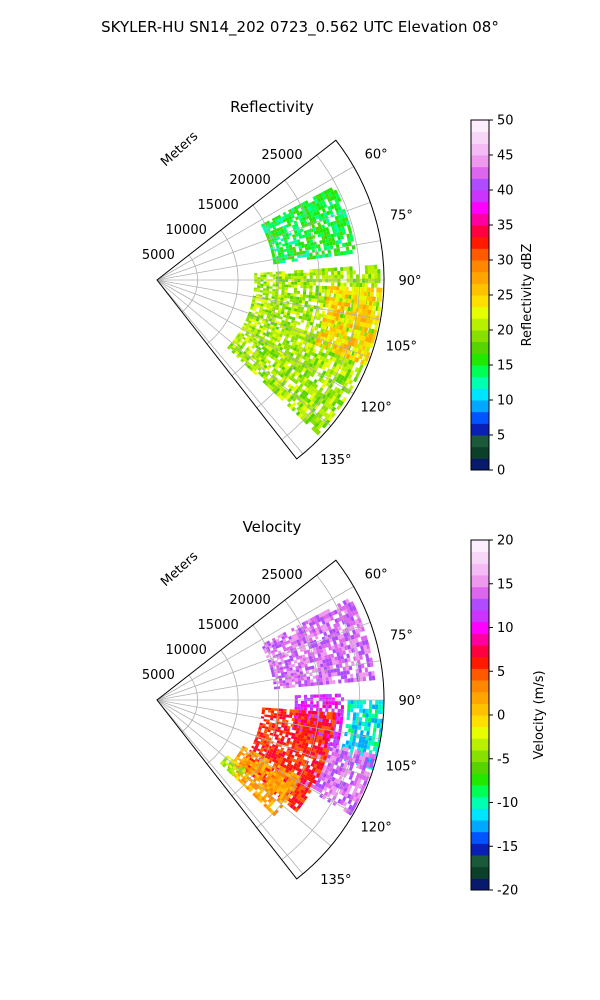 The width and height of the screenshot is (600, 1000). I want to click on colorbar-tick-label: -5, so click(503, 759).